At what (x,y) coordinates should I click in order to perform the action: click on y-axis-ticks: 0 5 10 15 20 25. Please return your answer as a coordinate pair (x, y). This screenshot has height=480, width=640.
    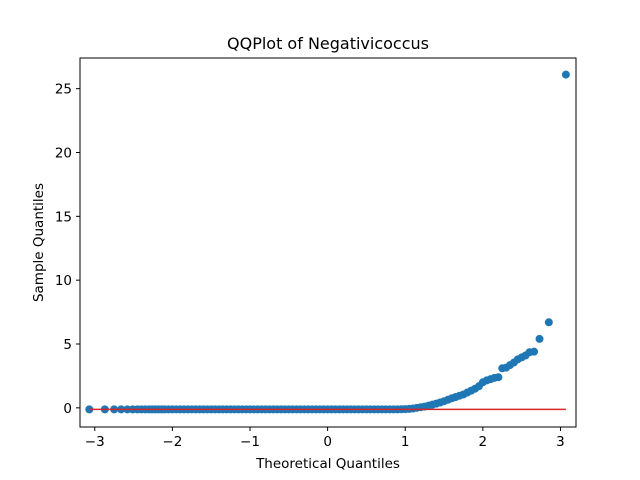
    Looking at the image, I should click on (67, 249).